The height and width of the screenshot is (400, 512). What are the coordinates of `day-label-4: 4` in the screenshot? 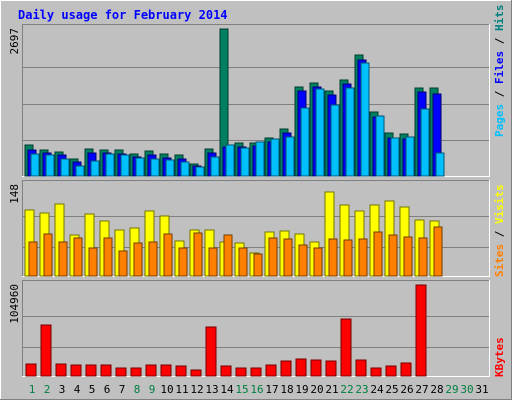 It's located at (77, 389).